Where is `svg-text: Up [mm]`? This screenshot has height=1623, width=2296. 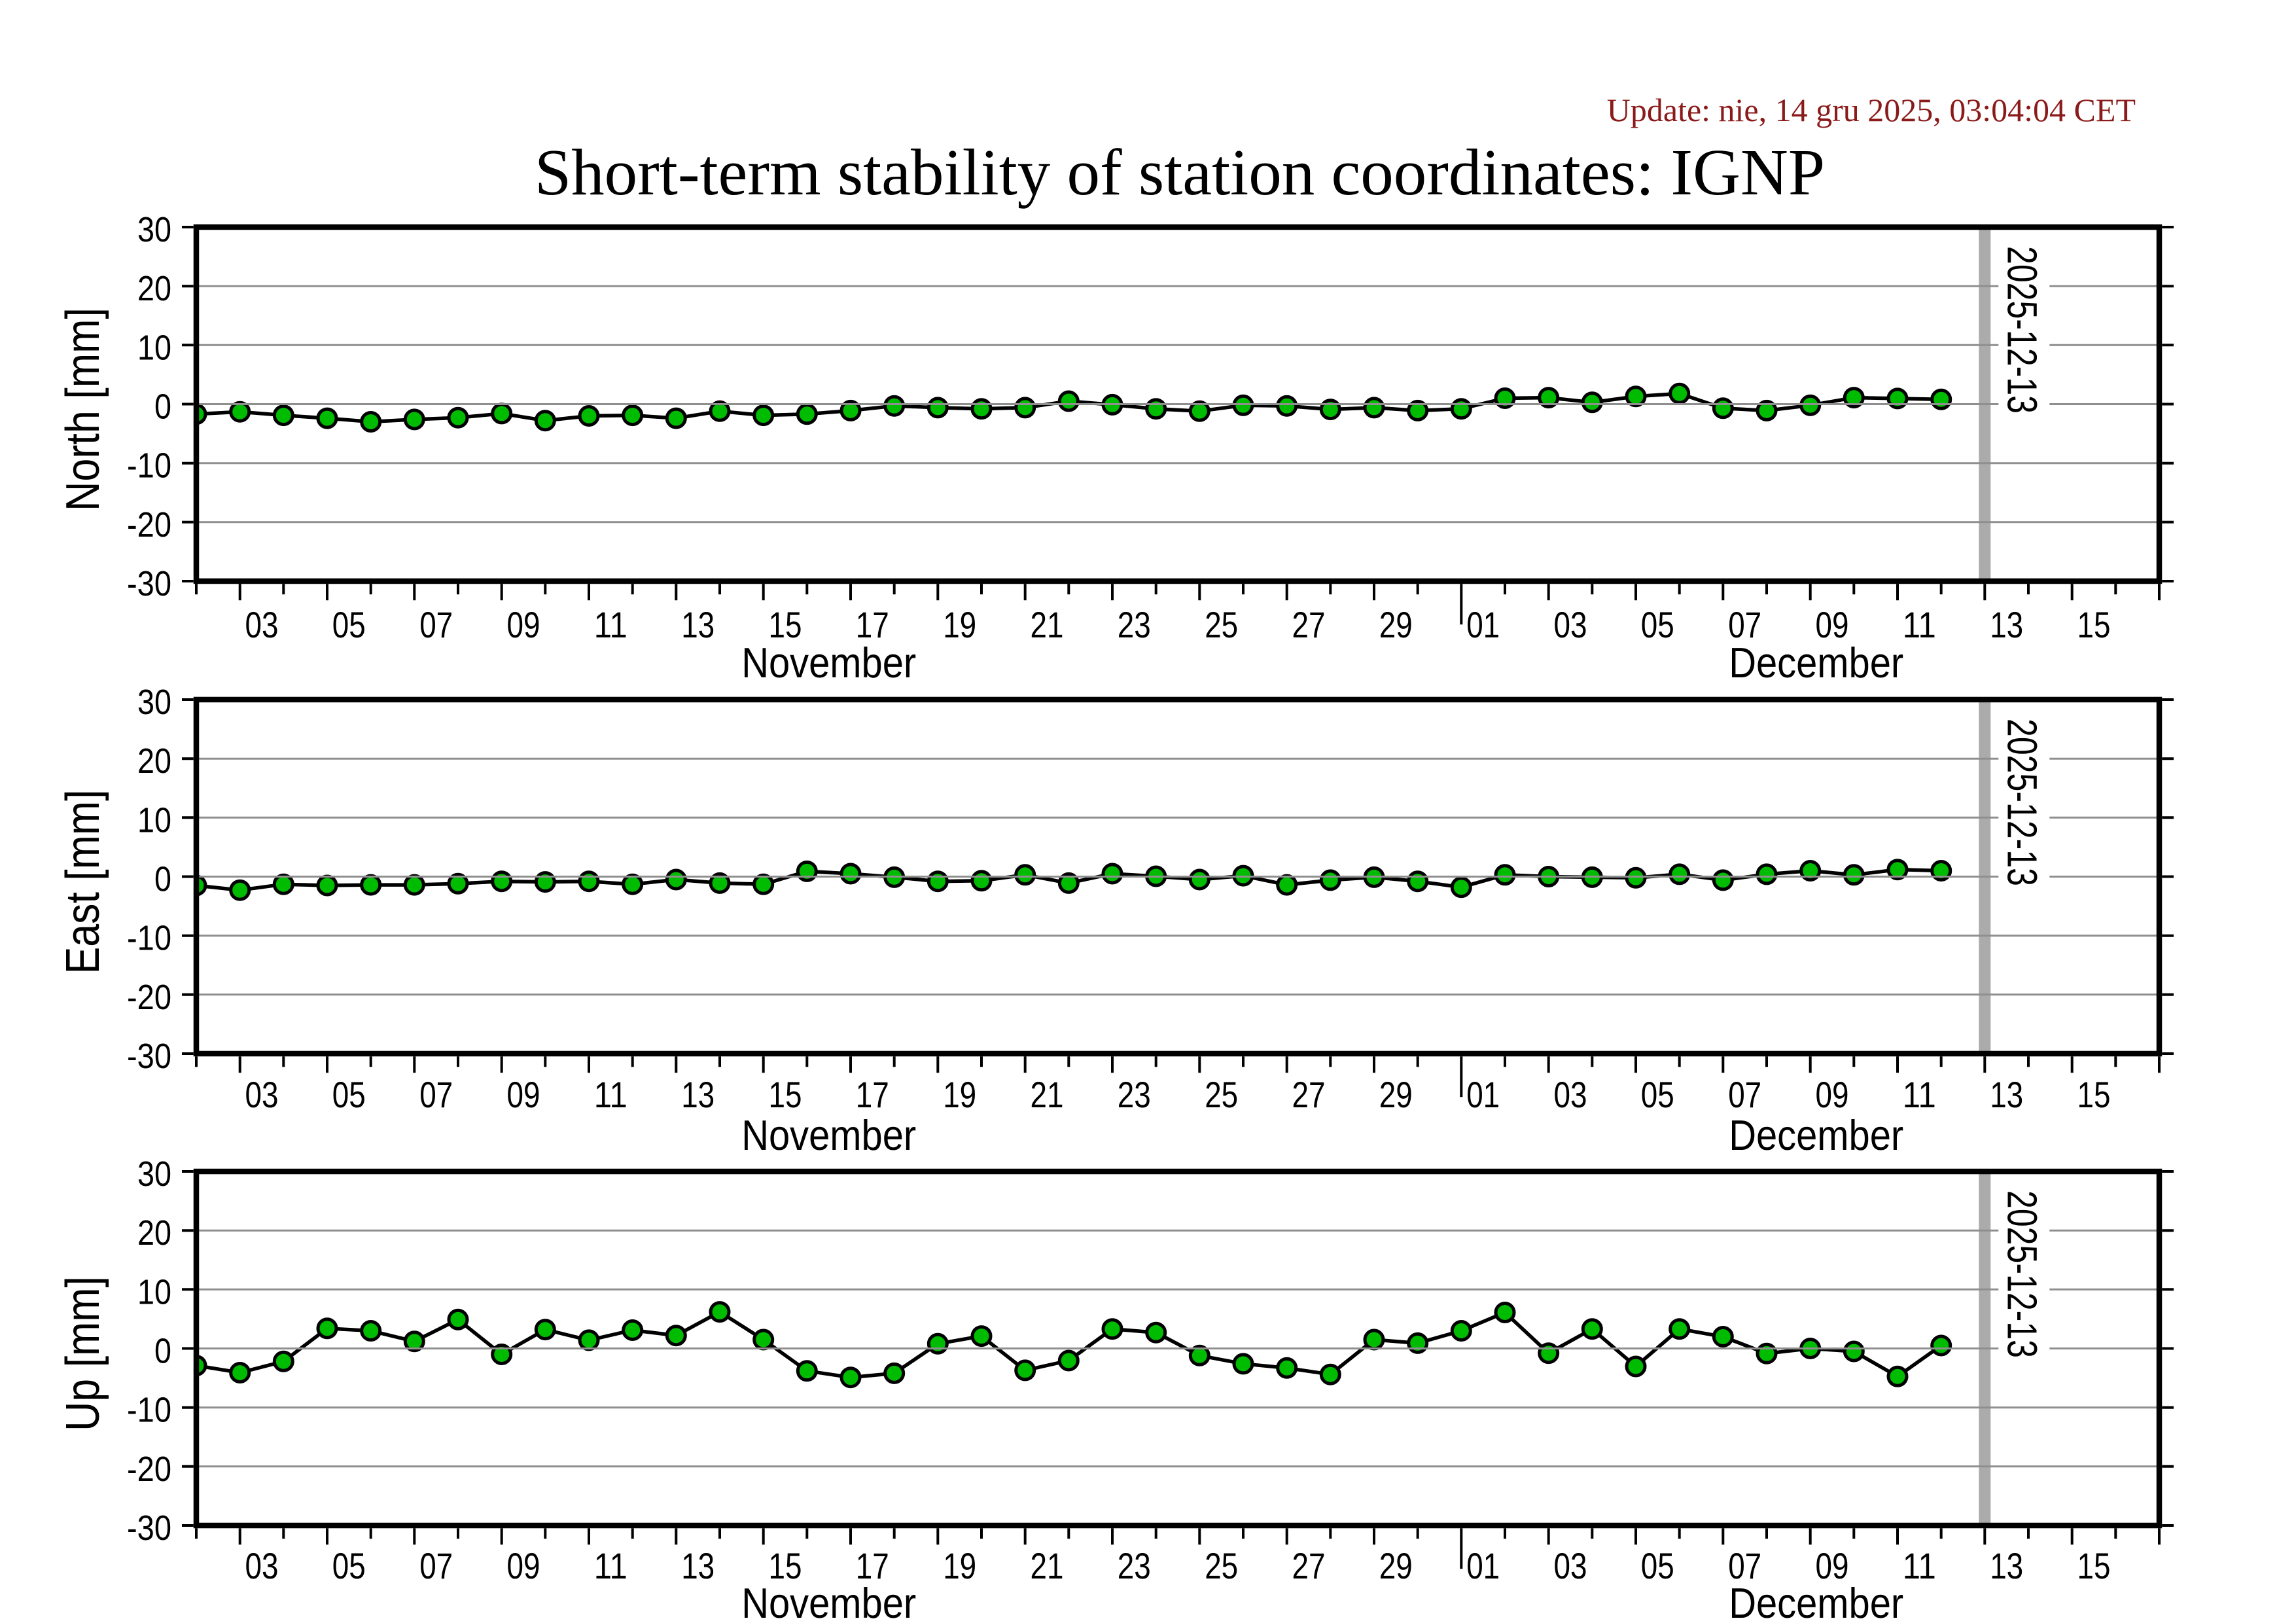 svg-text: Up [mm] is located at coordinates (83, 1353).